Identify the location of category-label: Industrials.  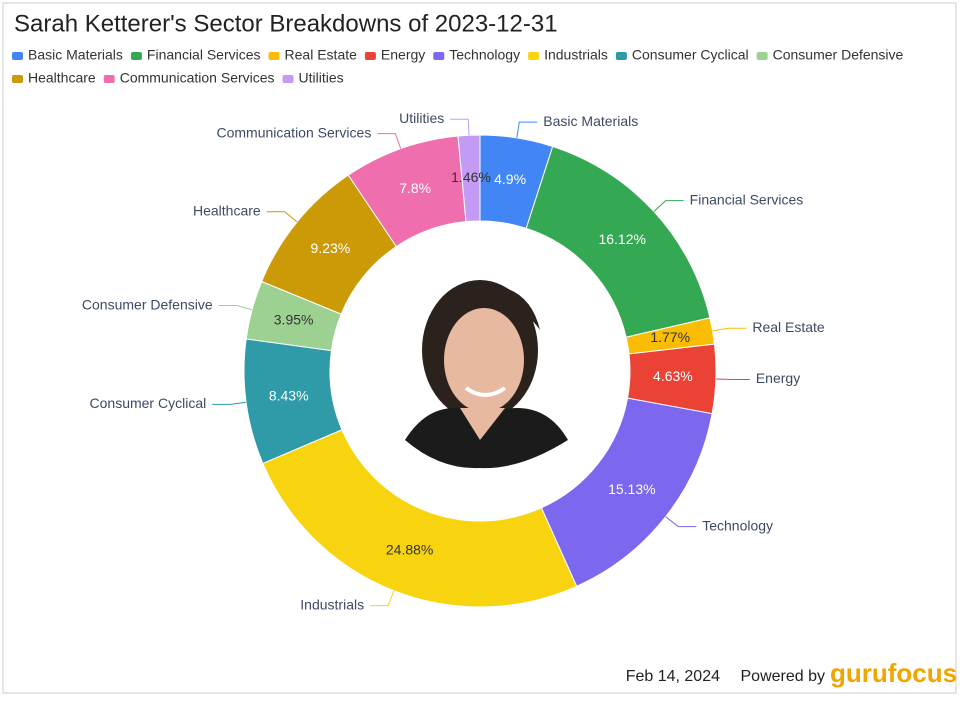
(332, 604).